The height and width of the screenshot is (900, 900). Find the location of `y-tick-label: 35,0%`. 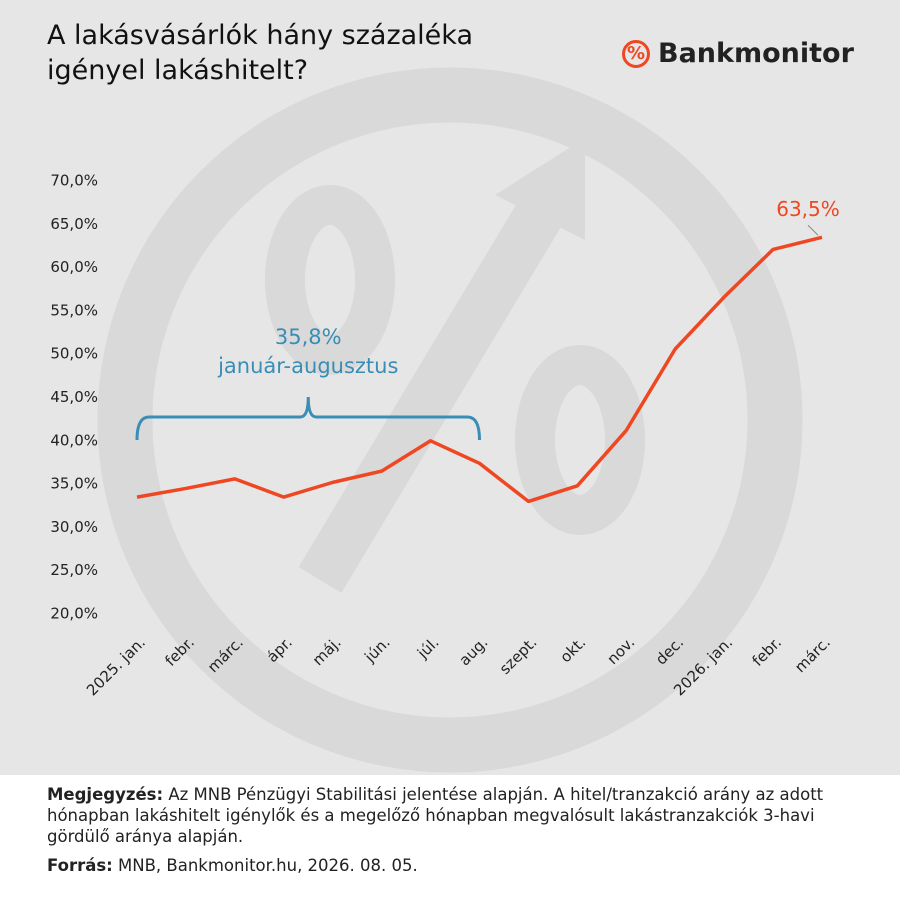

y-tick-label: 35,0% is located at coordinates (74, 484).